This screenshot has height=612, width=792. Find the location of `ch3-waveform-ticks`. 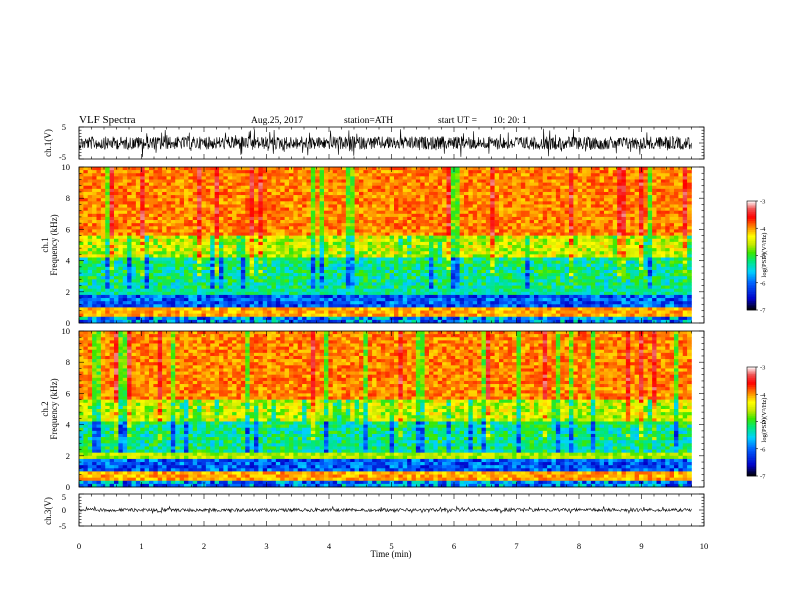

ch3-waveform-ticks is located at coordinates (391, 510).